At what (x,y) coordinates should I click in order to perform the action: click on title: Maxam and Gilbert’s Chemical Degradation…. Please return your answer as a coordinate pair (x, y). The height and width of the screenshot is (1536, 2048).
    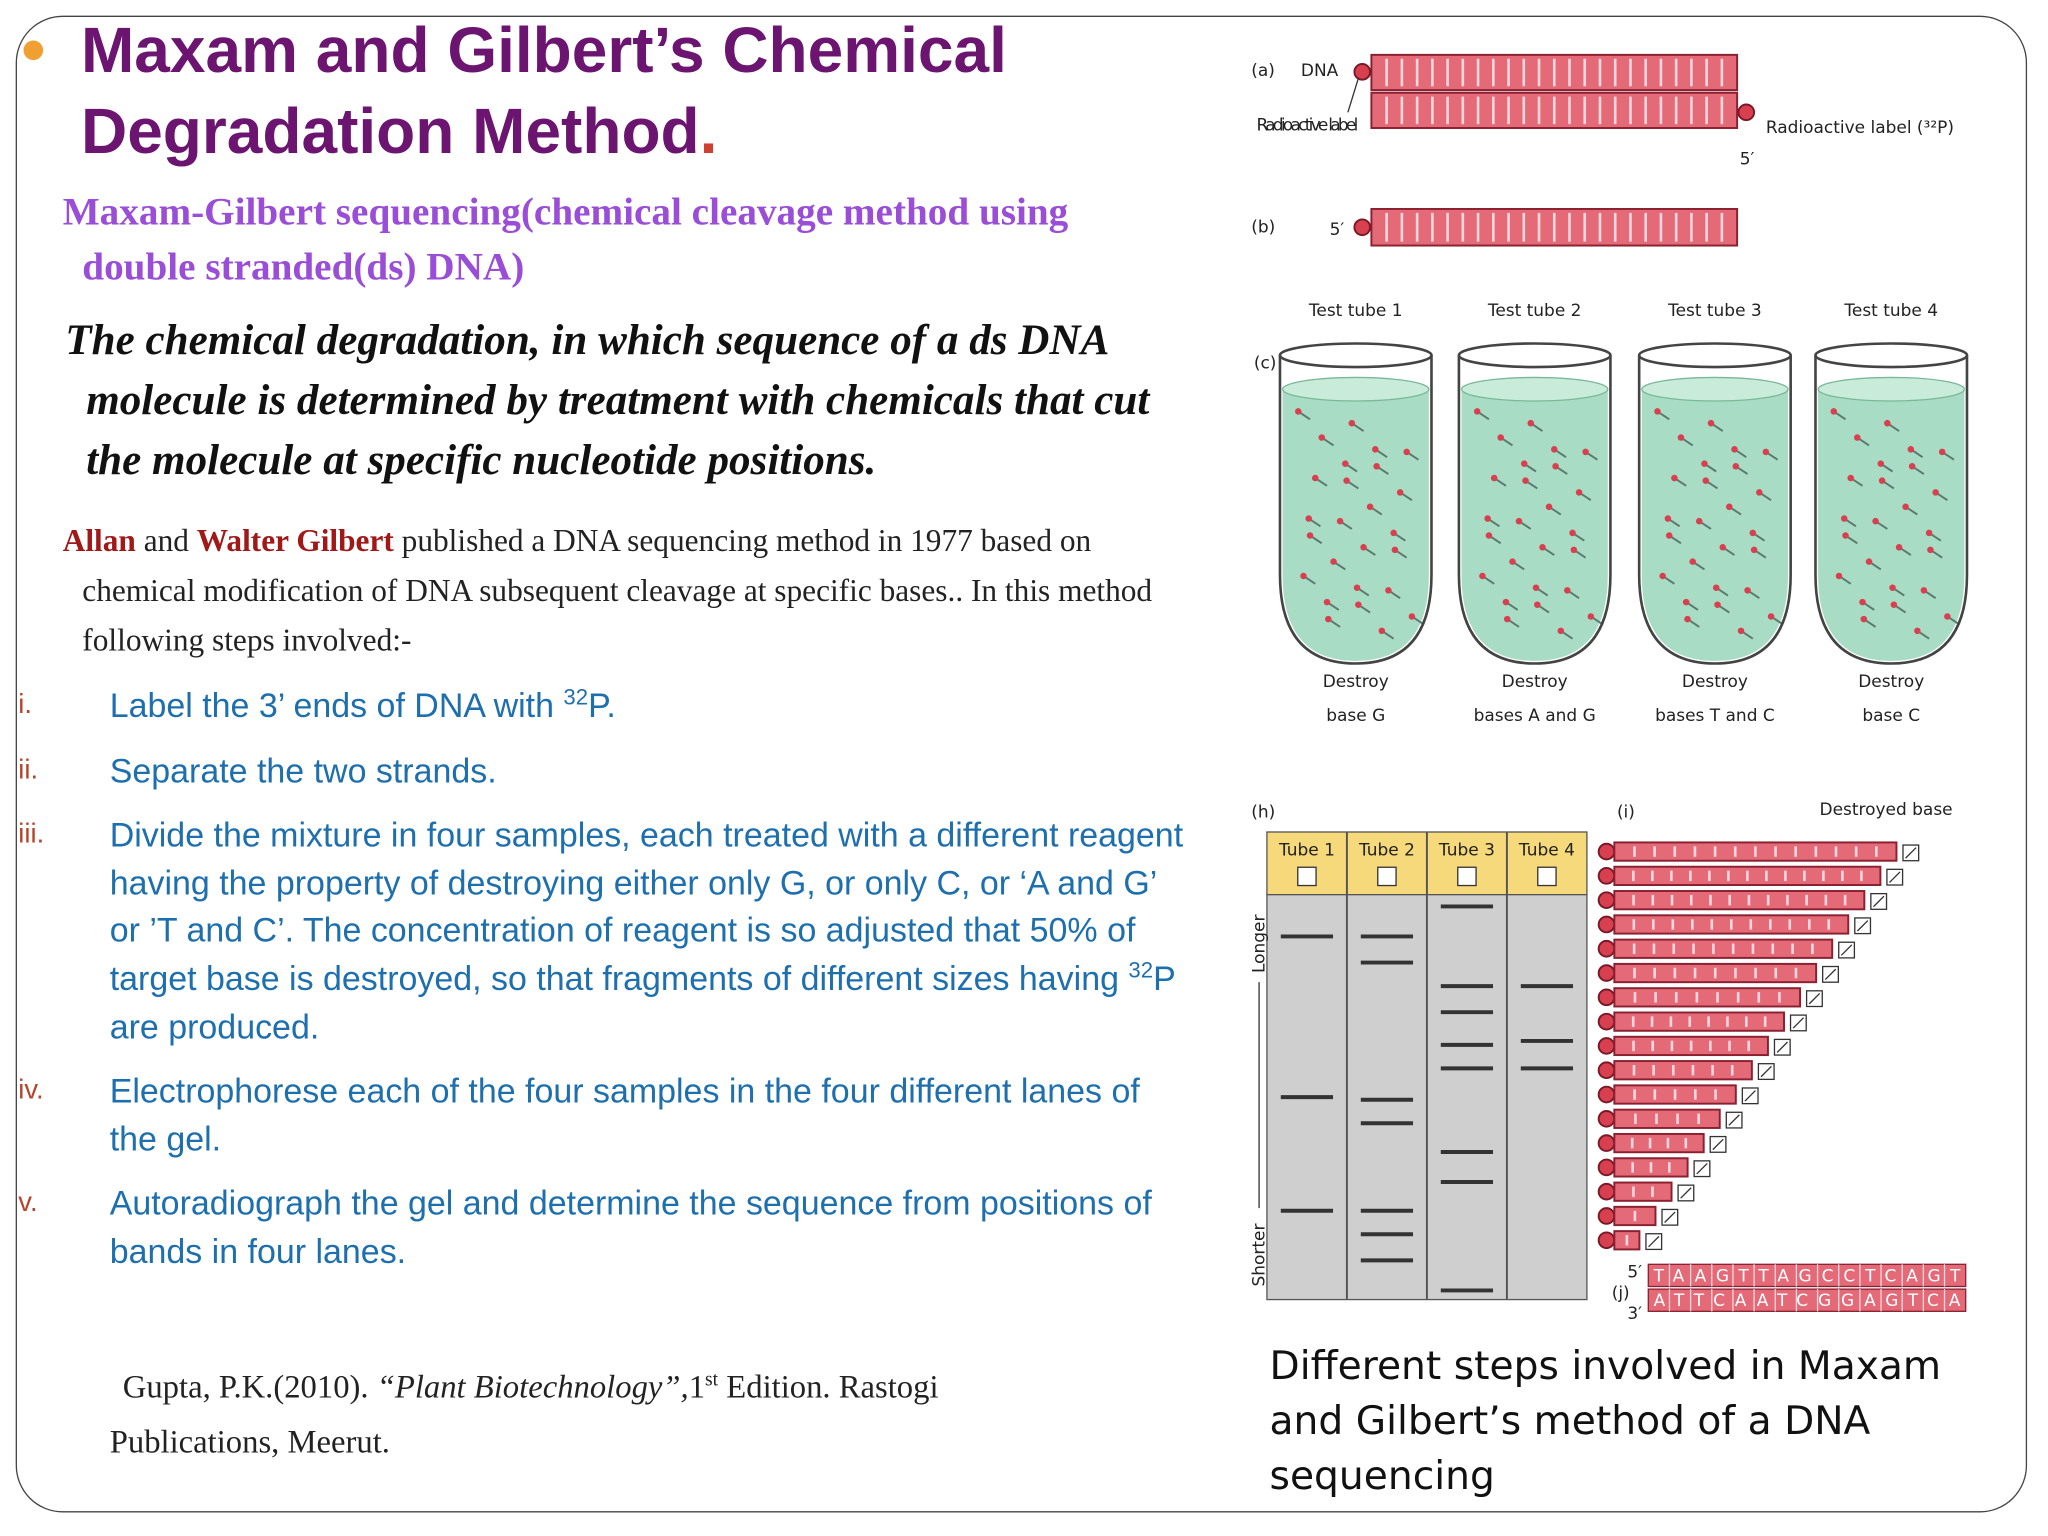
    Looking at the image, I should click on (616, 91).